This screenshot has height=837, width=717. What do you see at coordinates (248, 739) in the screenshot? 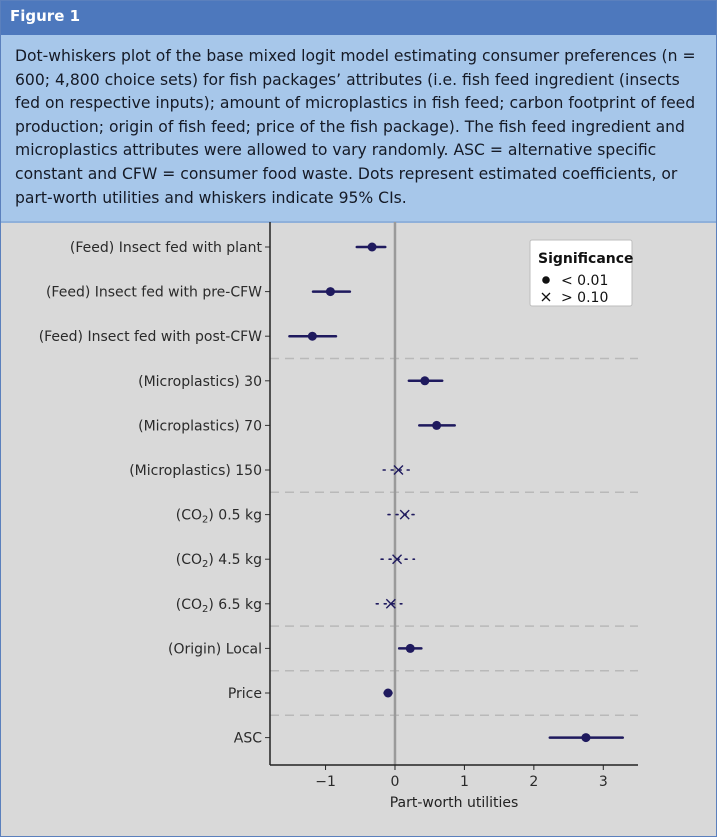
I see `y-tick-label: ASC` at bounding box center [248, 739].